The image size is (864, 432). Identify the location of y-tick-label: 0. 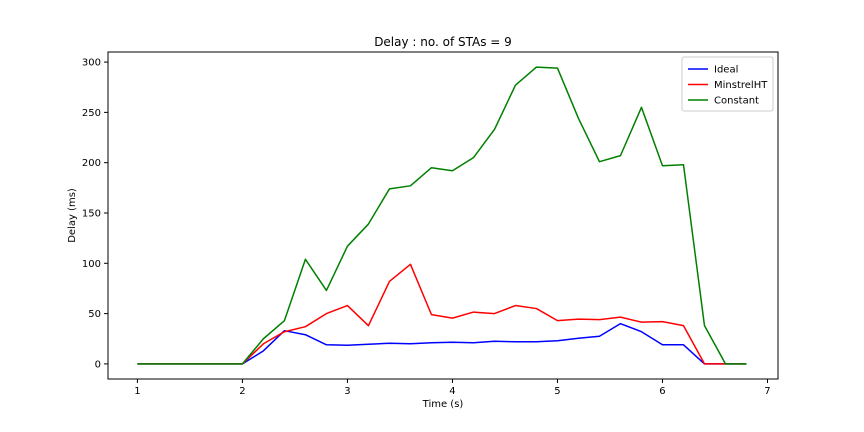
(98, 364).